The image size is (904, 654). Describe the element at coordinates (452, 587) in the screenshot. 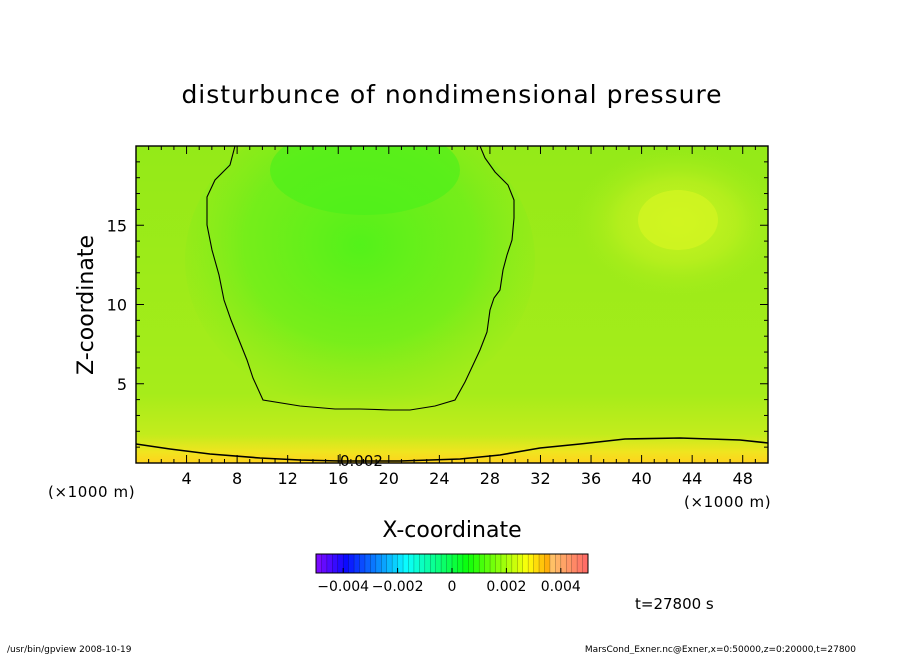

I see `colorbar-tick-label: 0` at that location.